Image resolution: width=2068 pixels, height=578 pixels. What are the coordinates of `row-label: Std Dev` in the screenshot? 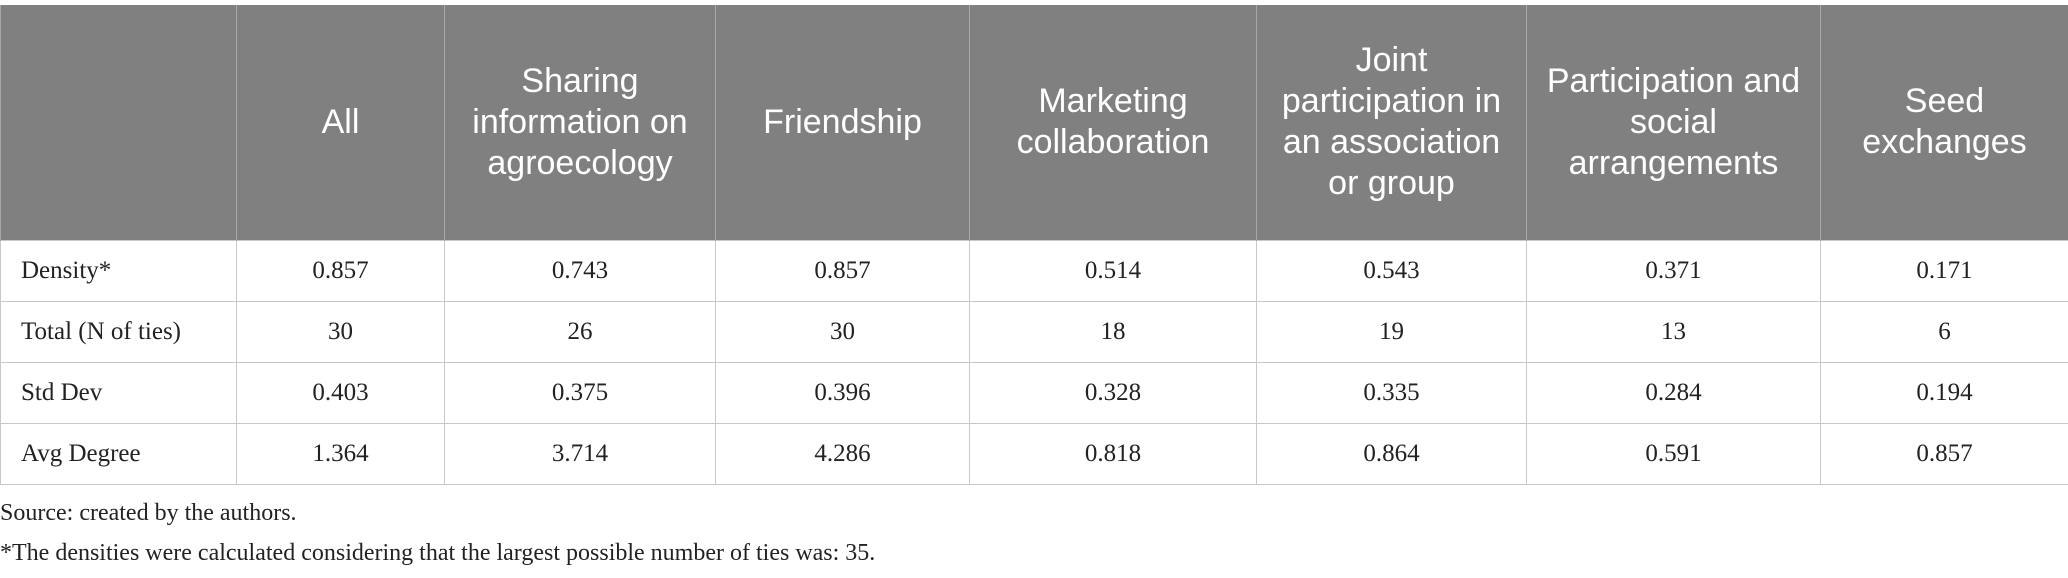 It's located at (118, 392).